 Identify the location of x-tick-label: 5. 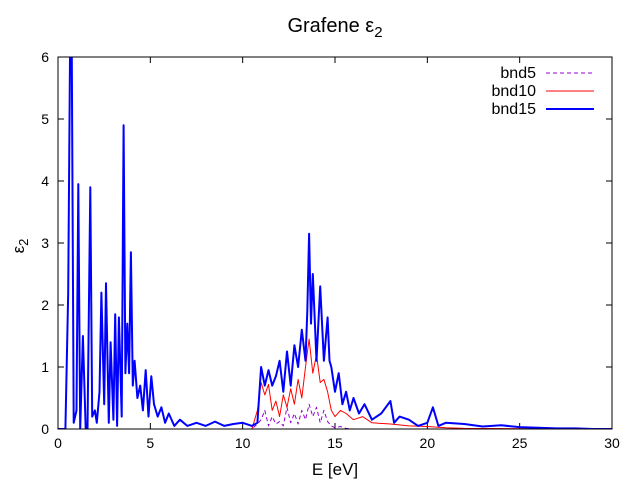
(150, 443).